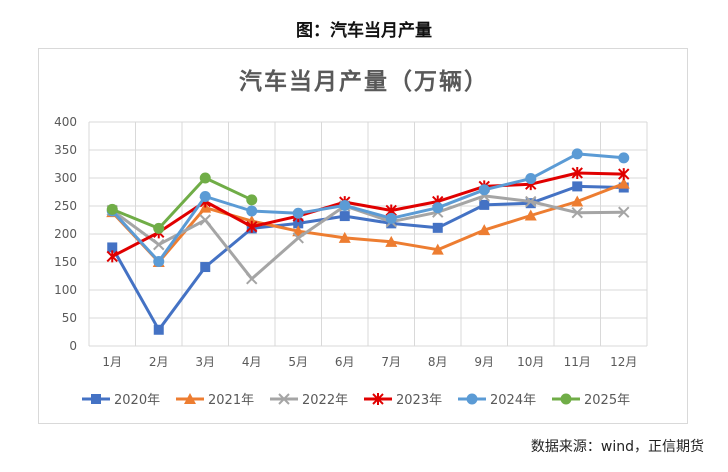 Image resolution: width=728 pixels, height=472 pixels. What do you see at coordinates (364, 31) in the screenshot?
I see `figure-caption: 图：汽车当月产量` at bounding box center [364, 31].